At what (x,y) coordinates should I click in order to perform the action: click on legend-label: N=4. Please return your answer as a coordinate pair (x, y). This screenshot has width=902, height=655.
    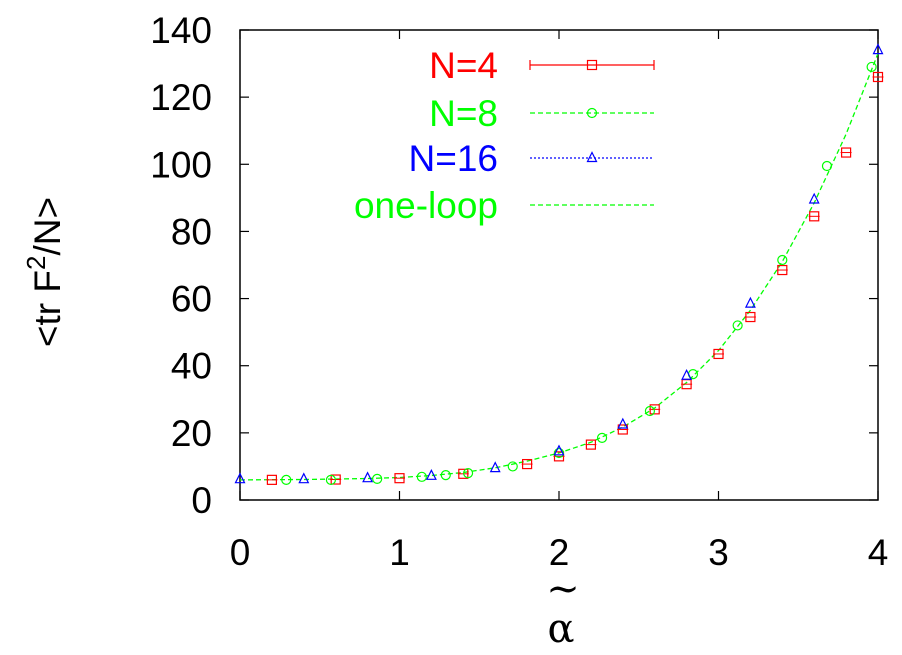
    Looking at the image, I should click on (463, 65).